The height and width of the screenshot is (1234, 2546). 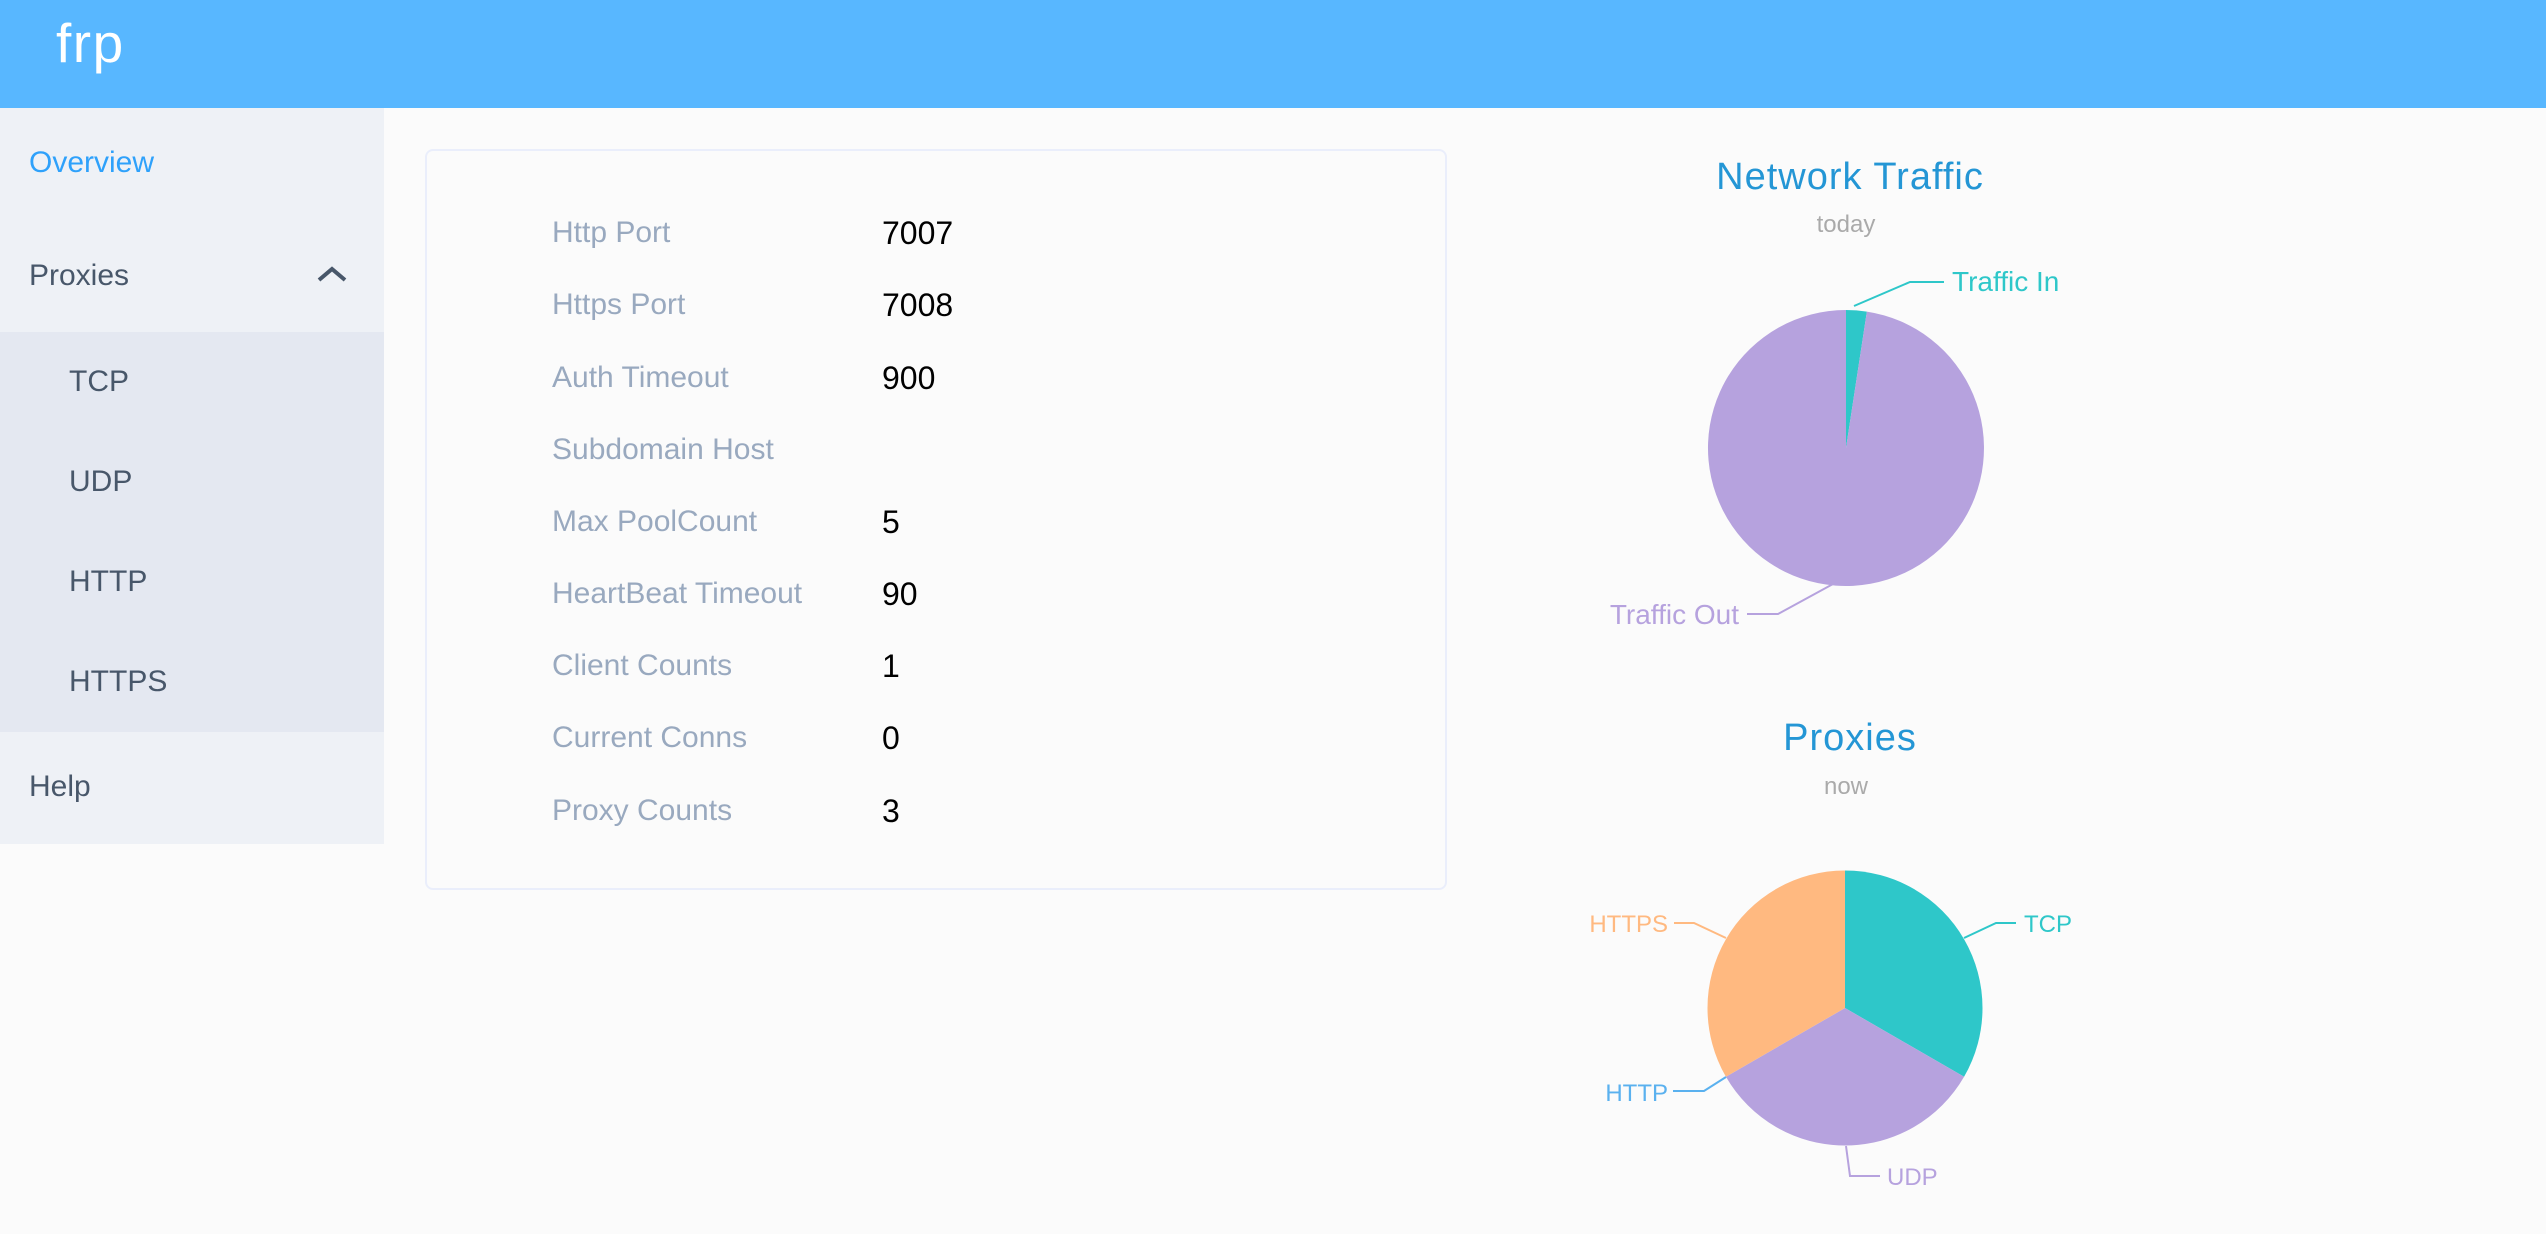 What do you see at coordinates (1674, 614) in the screenshot?
I see `svg-text: Traffic Out` at bounding box center [1674, 614].